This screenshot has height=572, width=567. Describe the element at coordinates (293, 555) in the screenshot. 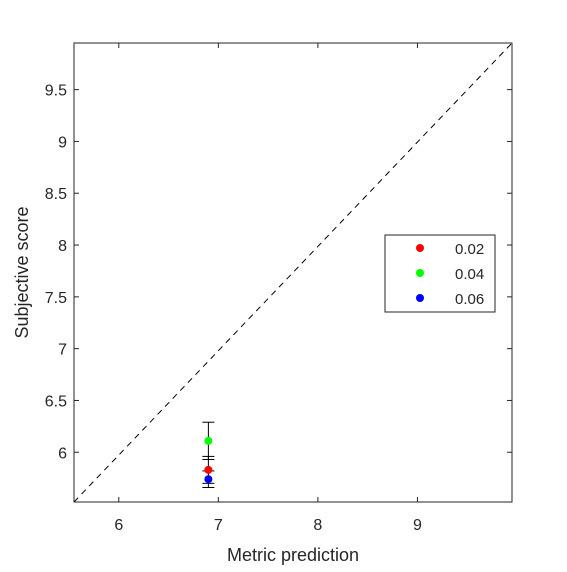

I see `x-axis-label: Metric prediction` at that location.